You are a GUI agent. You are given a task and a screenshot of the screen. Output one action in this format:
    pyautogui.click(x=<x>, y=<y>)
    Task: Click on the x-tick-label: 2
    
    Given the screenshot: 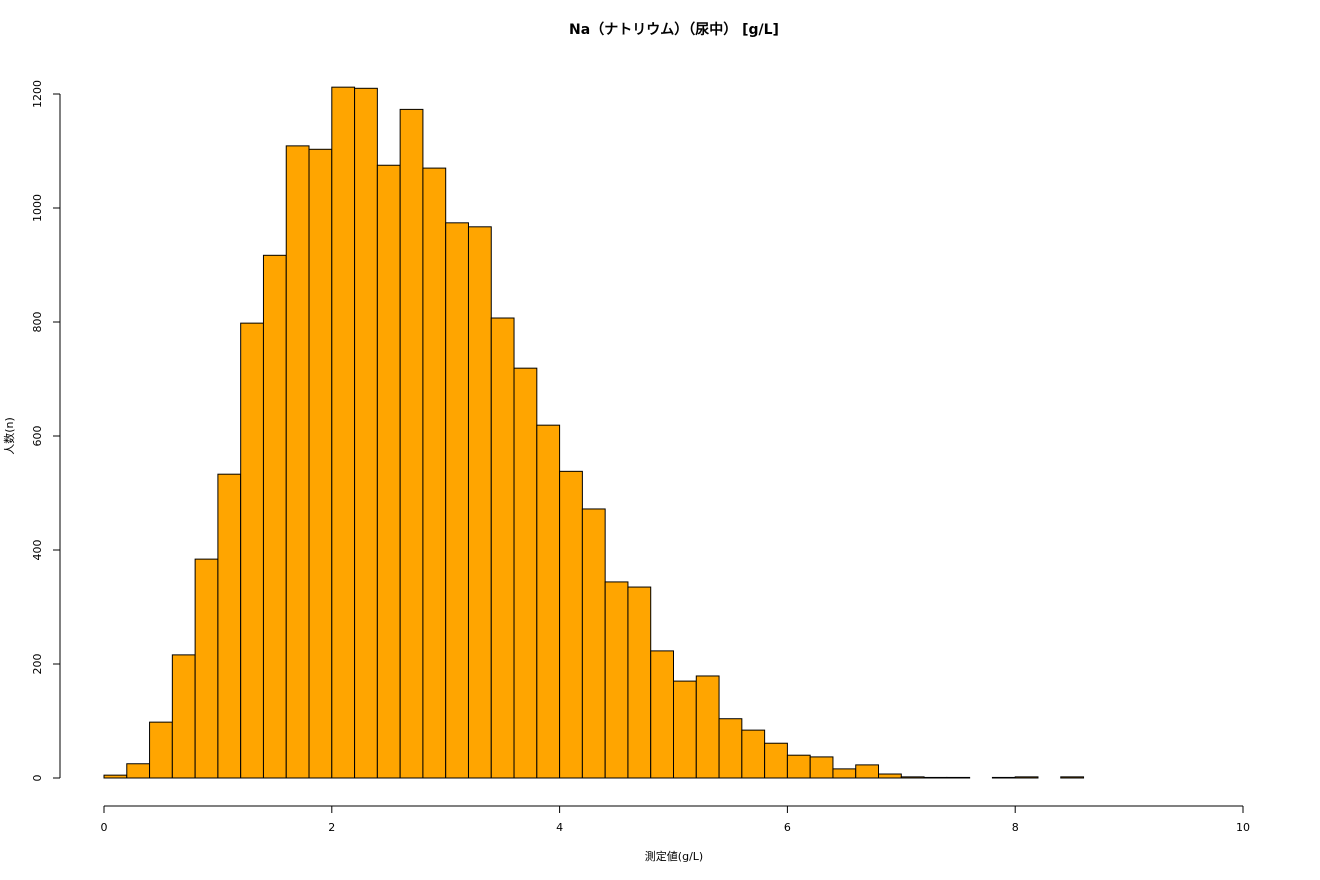 What is the action you would take?
    pyautogui.click(x=331, y=827)
    